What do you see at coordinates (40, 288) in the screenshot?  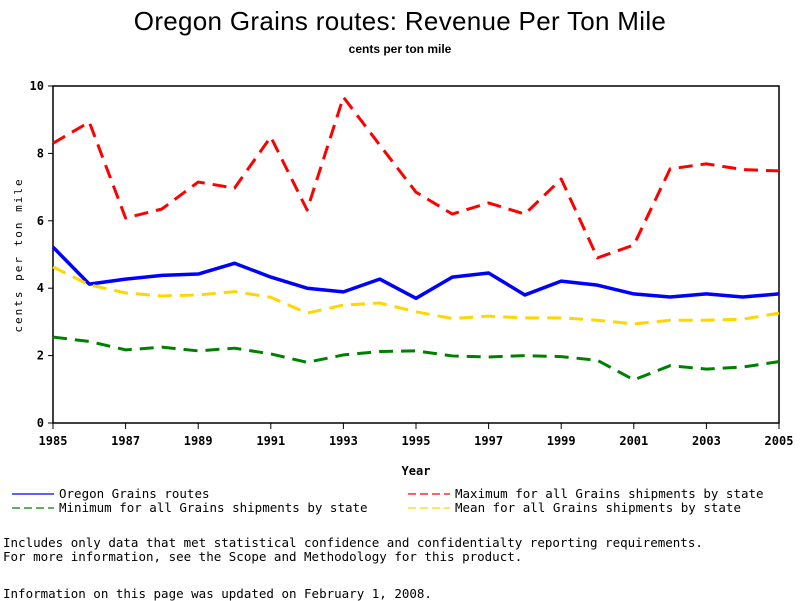 I see `y-tick-label: 4` at bounding box center [40, 288].